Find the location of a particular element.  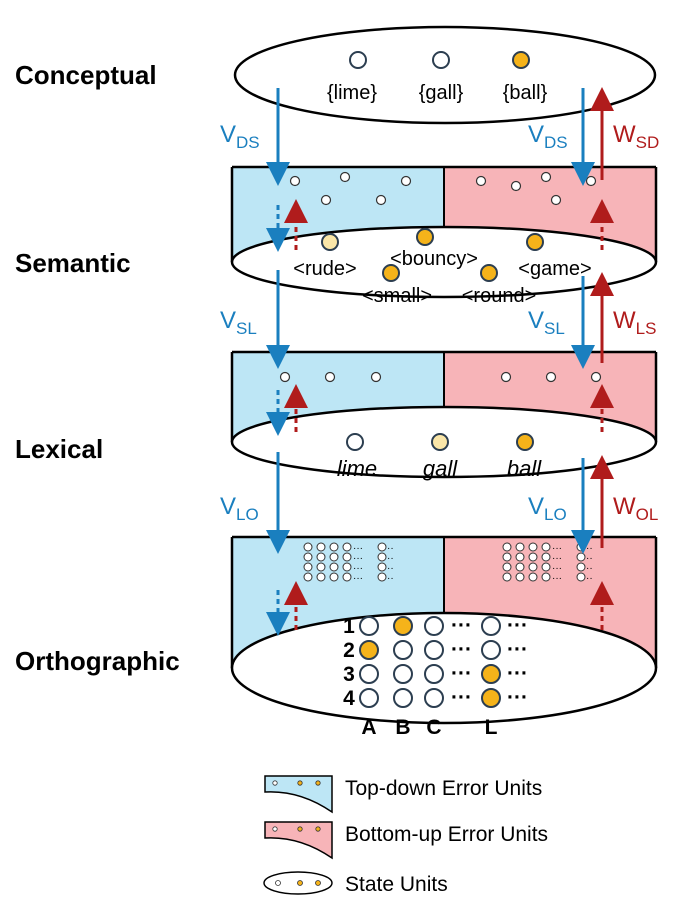

semantic-label-small: <small> is located at coordinates (397, 296).